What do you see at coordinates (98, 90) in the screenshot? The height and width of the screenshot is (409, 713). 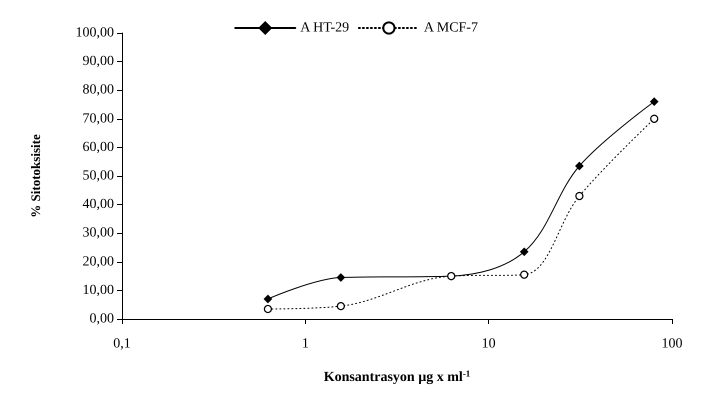 I see `y-tick-label: 80,00` at bounding box center [98, 90].